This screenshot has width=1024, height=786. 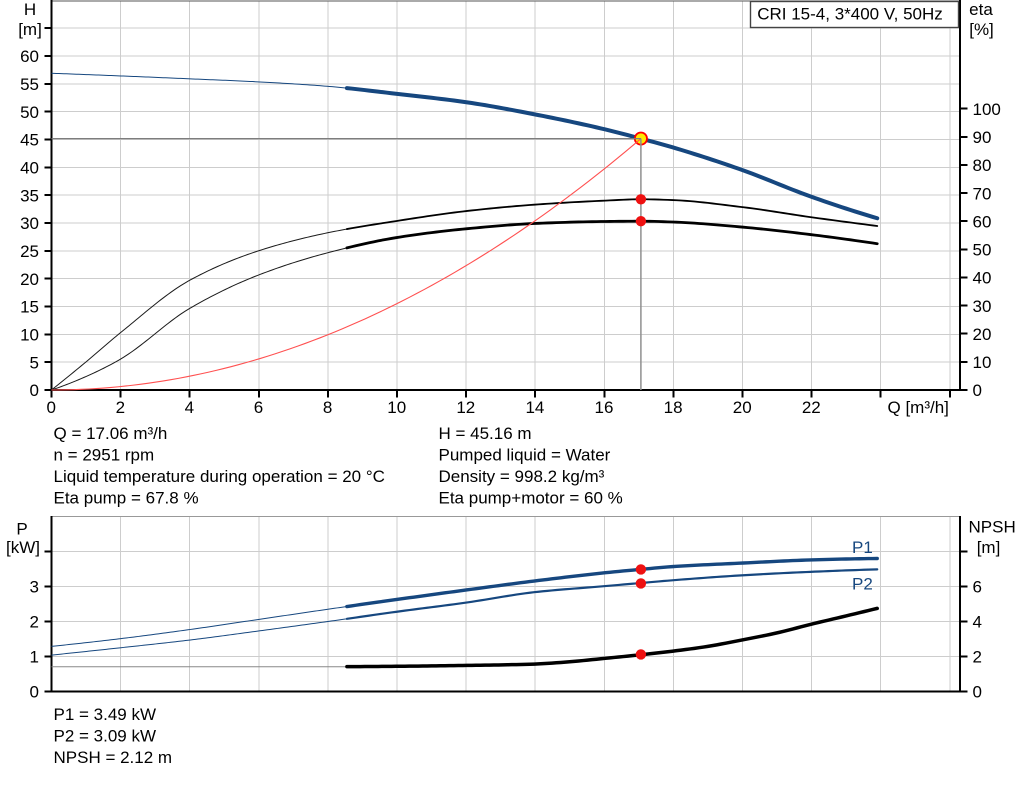 What do you see at coordinates (604, 407) in the screenshot?
I see `svg-text: 16` at bounding box center [604, 407].